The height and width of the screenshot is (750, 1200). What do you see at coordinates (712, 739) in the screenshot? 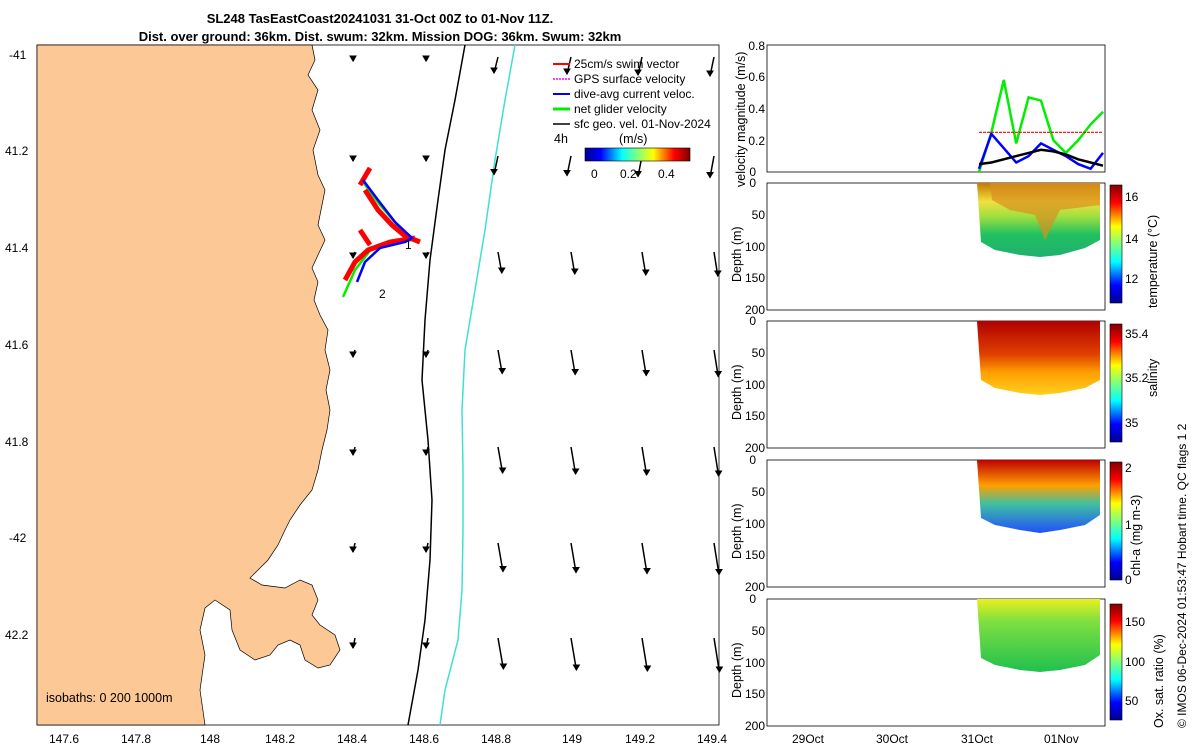
I see `lon-tick-label: 149.4` at bounding box center [712, 739].